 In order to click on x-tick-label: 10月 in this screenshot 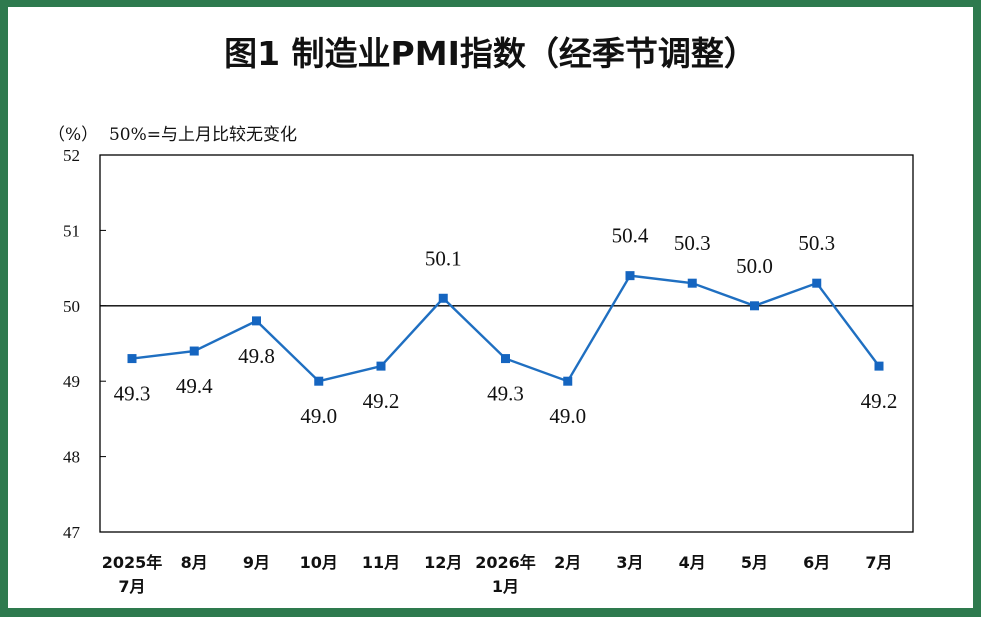, I will do `click(319, 562)`.